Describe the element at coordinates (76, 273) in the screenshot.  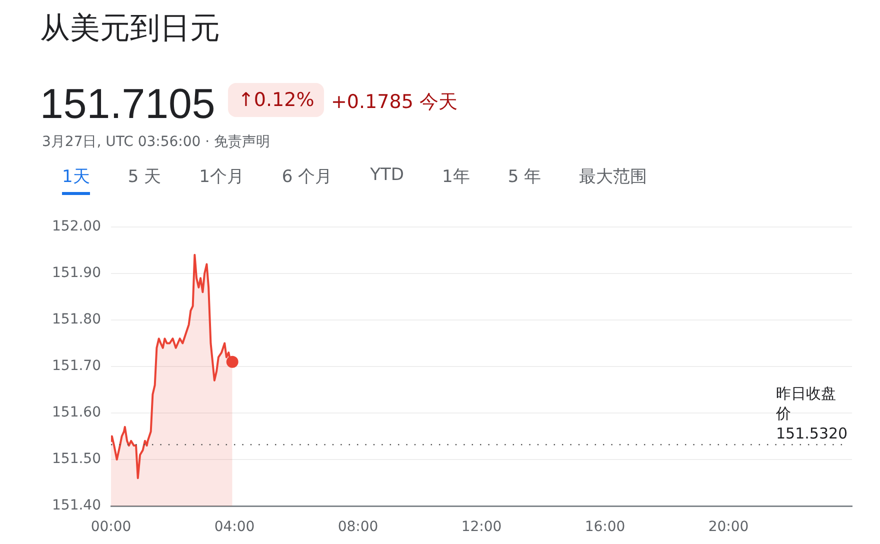
I see `y-tick-label: 151.90` at that location.